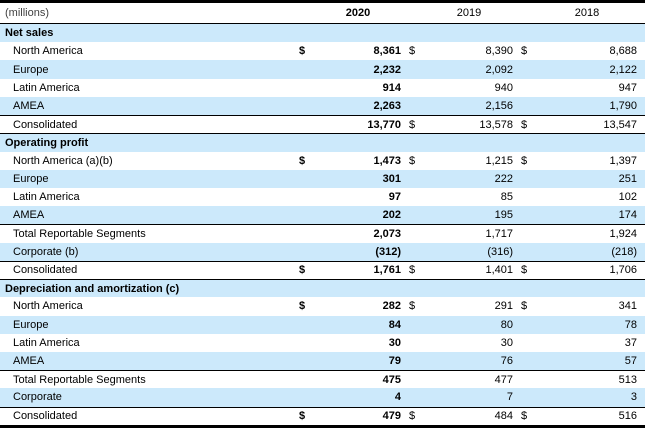 This screenshot has height=436, width=645. I want to click on year-column-header-group: 2019, so click(465, 13).